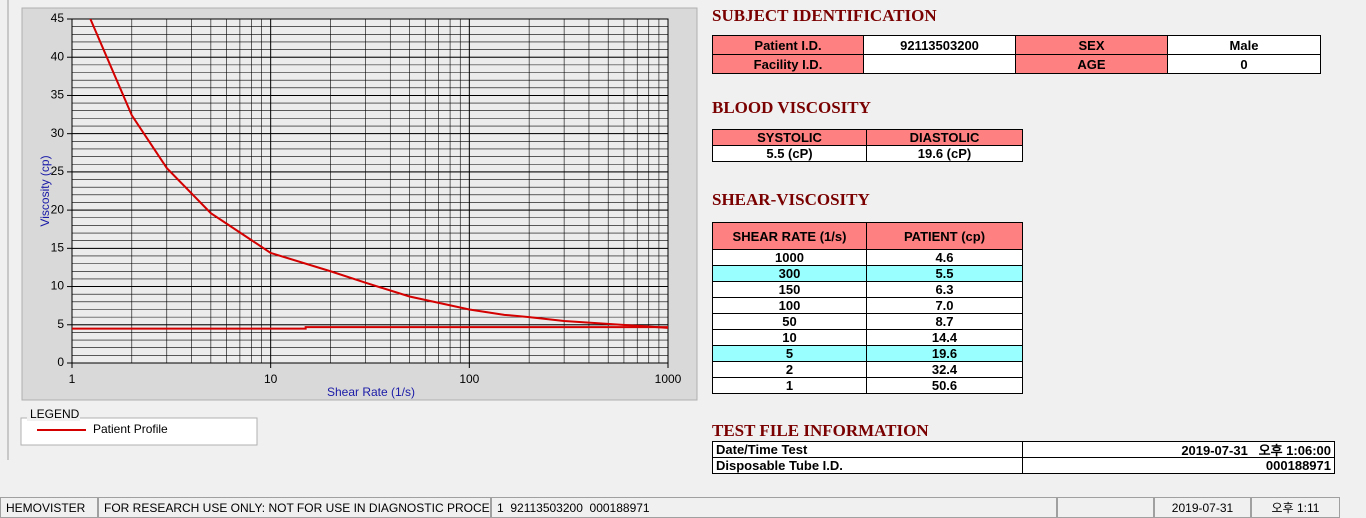 This screenshot has width=1366, height=518. I want to click on data-line, so click(370, 328).